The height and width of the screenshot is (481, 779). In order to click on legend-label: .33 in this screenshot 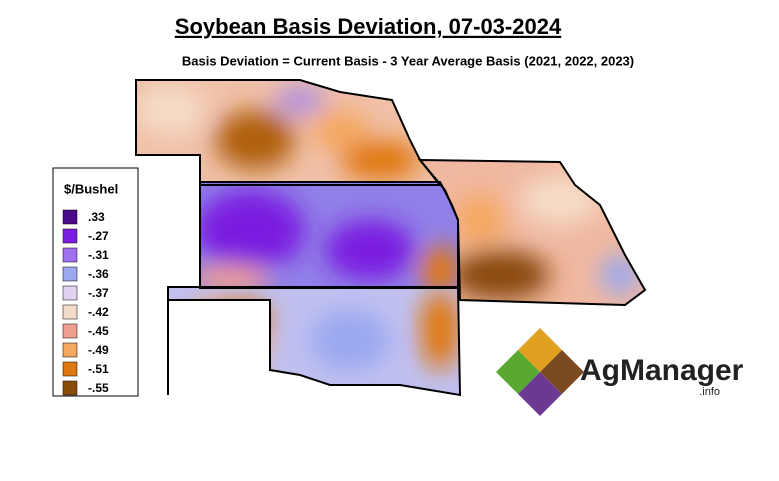, I will do `click(96, 217)`.